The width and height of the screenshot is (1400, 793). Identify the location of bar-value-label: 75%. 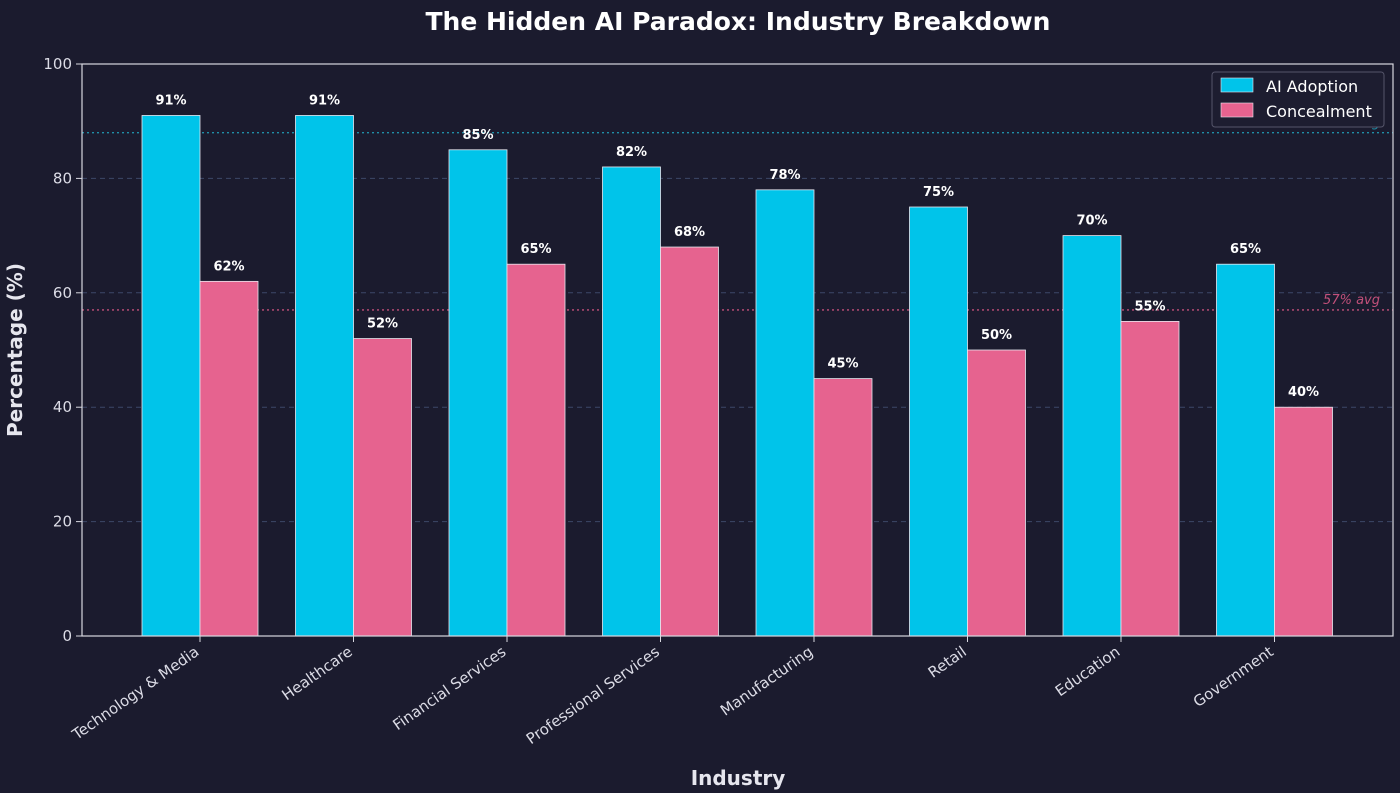
(938, 192).